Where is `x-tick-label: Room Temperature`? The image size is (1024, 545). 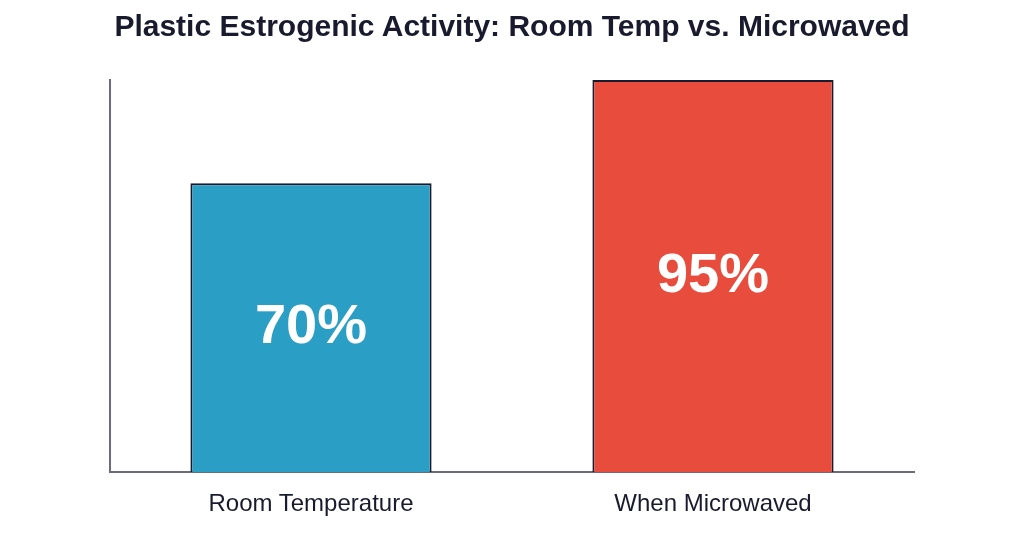
x-tick-label: Room Temperature is located at coordinates (311, 503).